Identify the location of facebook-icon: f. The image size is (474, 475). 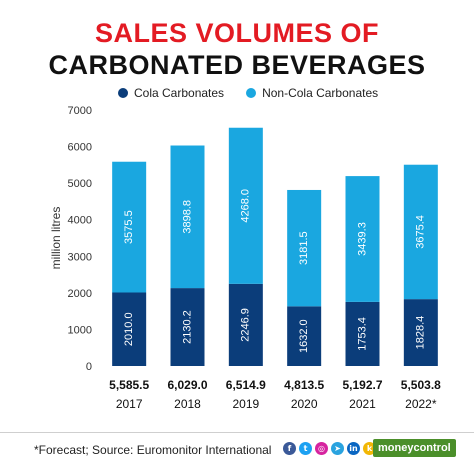
(289, 448).